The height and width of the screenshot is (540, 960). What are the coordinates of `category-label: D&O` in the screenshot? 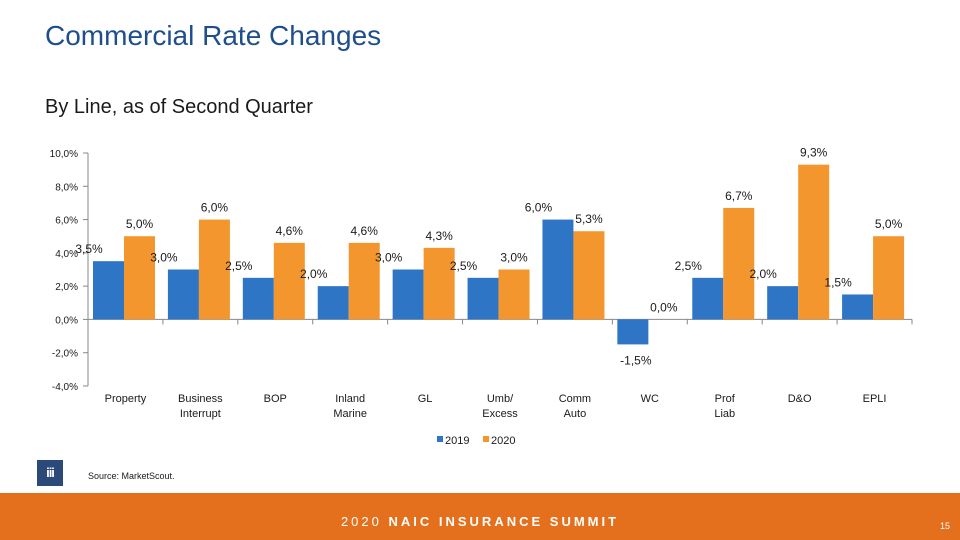 It's located at (800, 399).